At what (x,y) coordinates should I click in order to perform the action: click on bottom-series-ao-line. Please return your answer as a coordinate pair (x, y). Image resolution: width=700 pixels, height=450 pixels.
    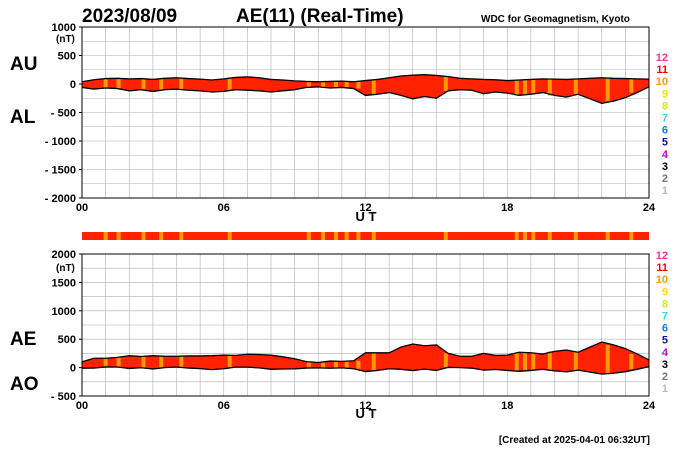
    Looking at the image, I should click on (365, 370).